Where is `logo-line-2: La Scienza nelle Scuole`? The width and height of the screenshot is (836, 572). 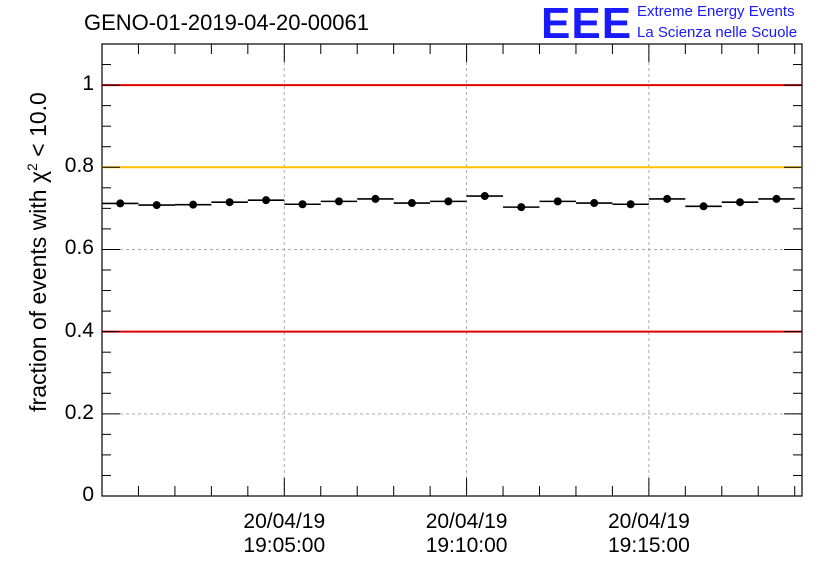
logo-line-2: La Scienza nelle Scuole is located at coordinates (717, 32).